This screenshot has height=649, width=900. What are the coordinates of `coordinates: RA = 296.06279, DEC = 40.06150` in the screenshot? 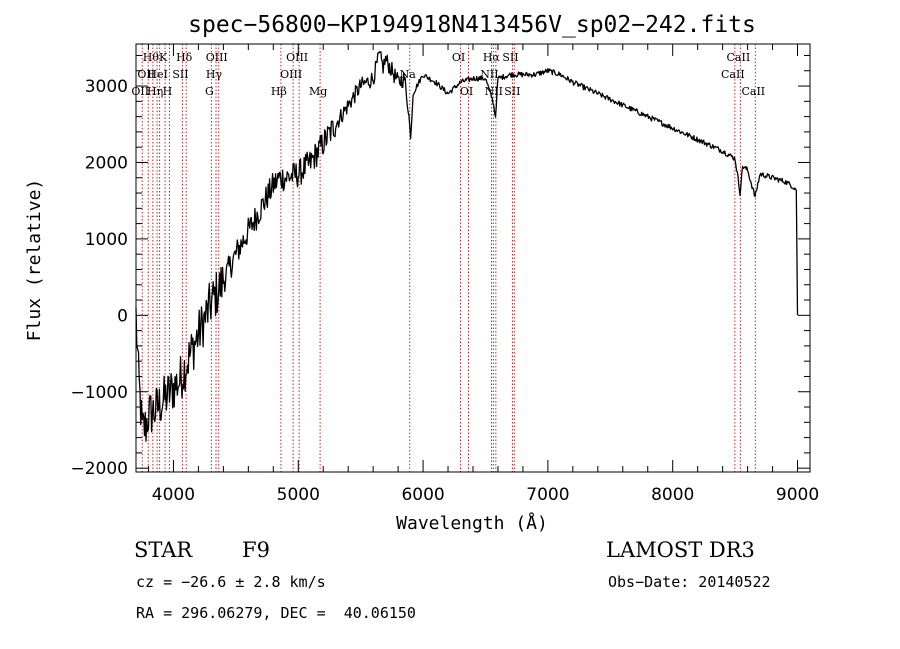 It's located at (276, 613).